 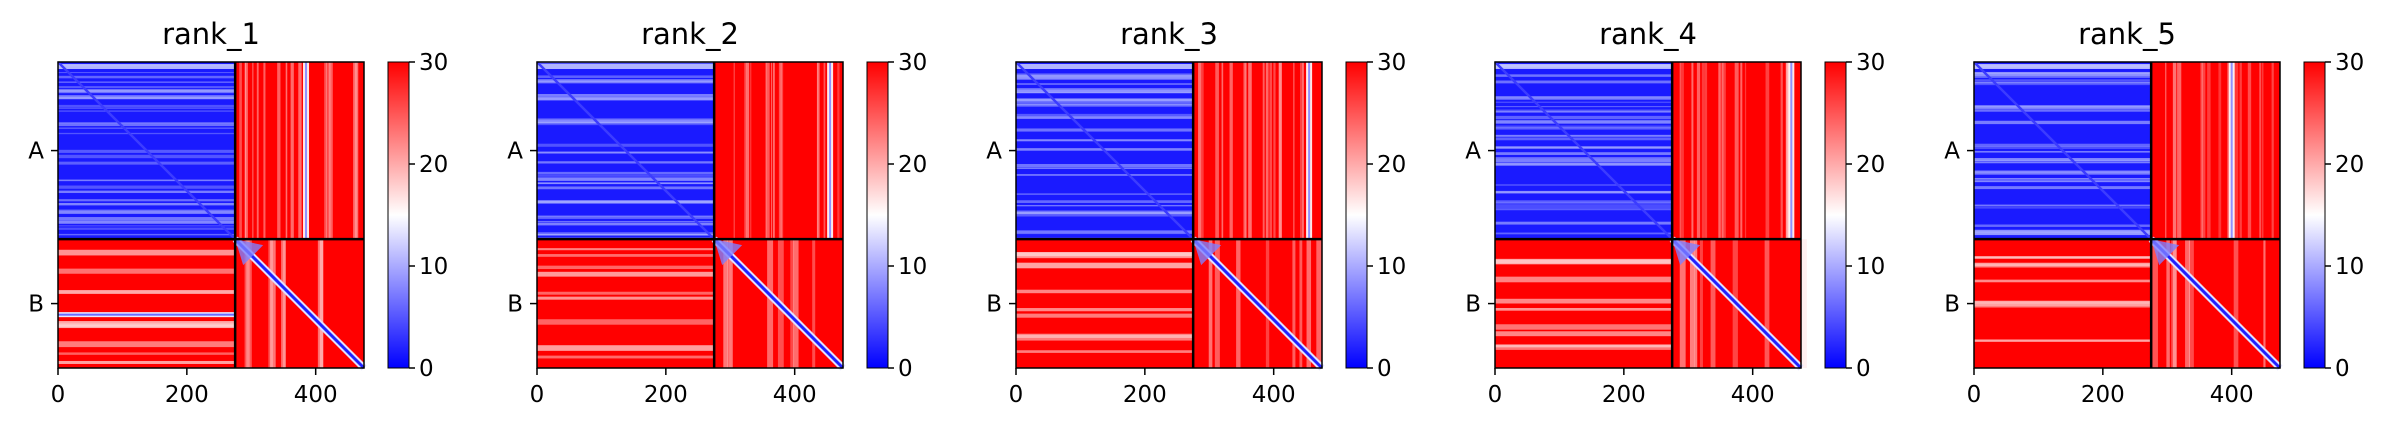 I want to click on chart-title: rank_4, so click(x=1648, y=34).